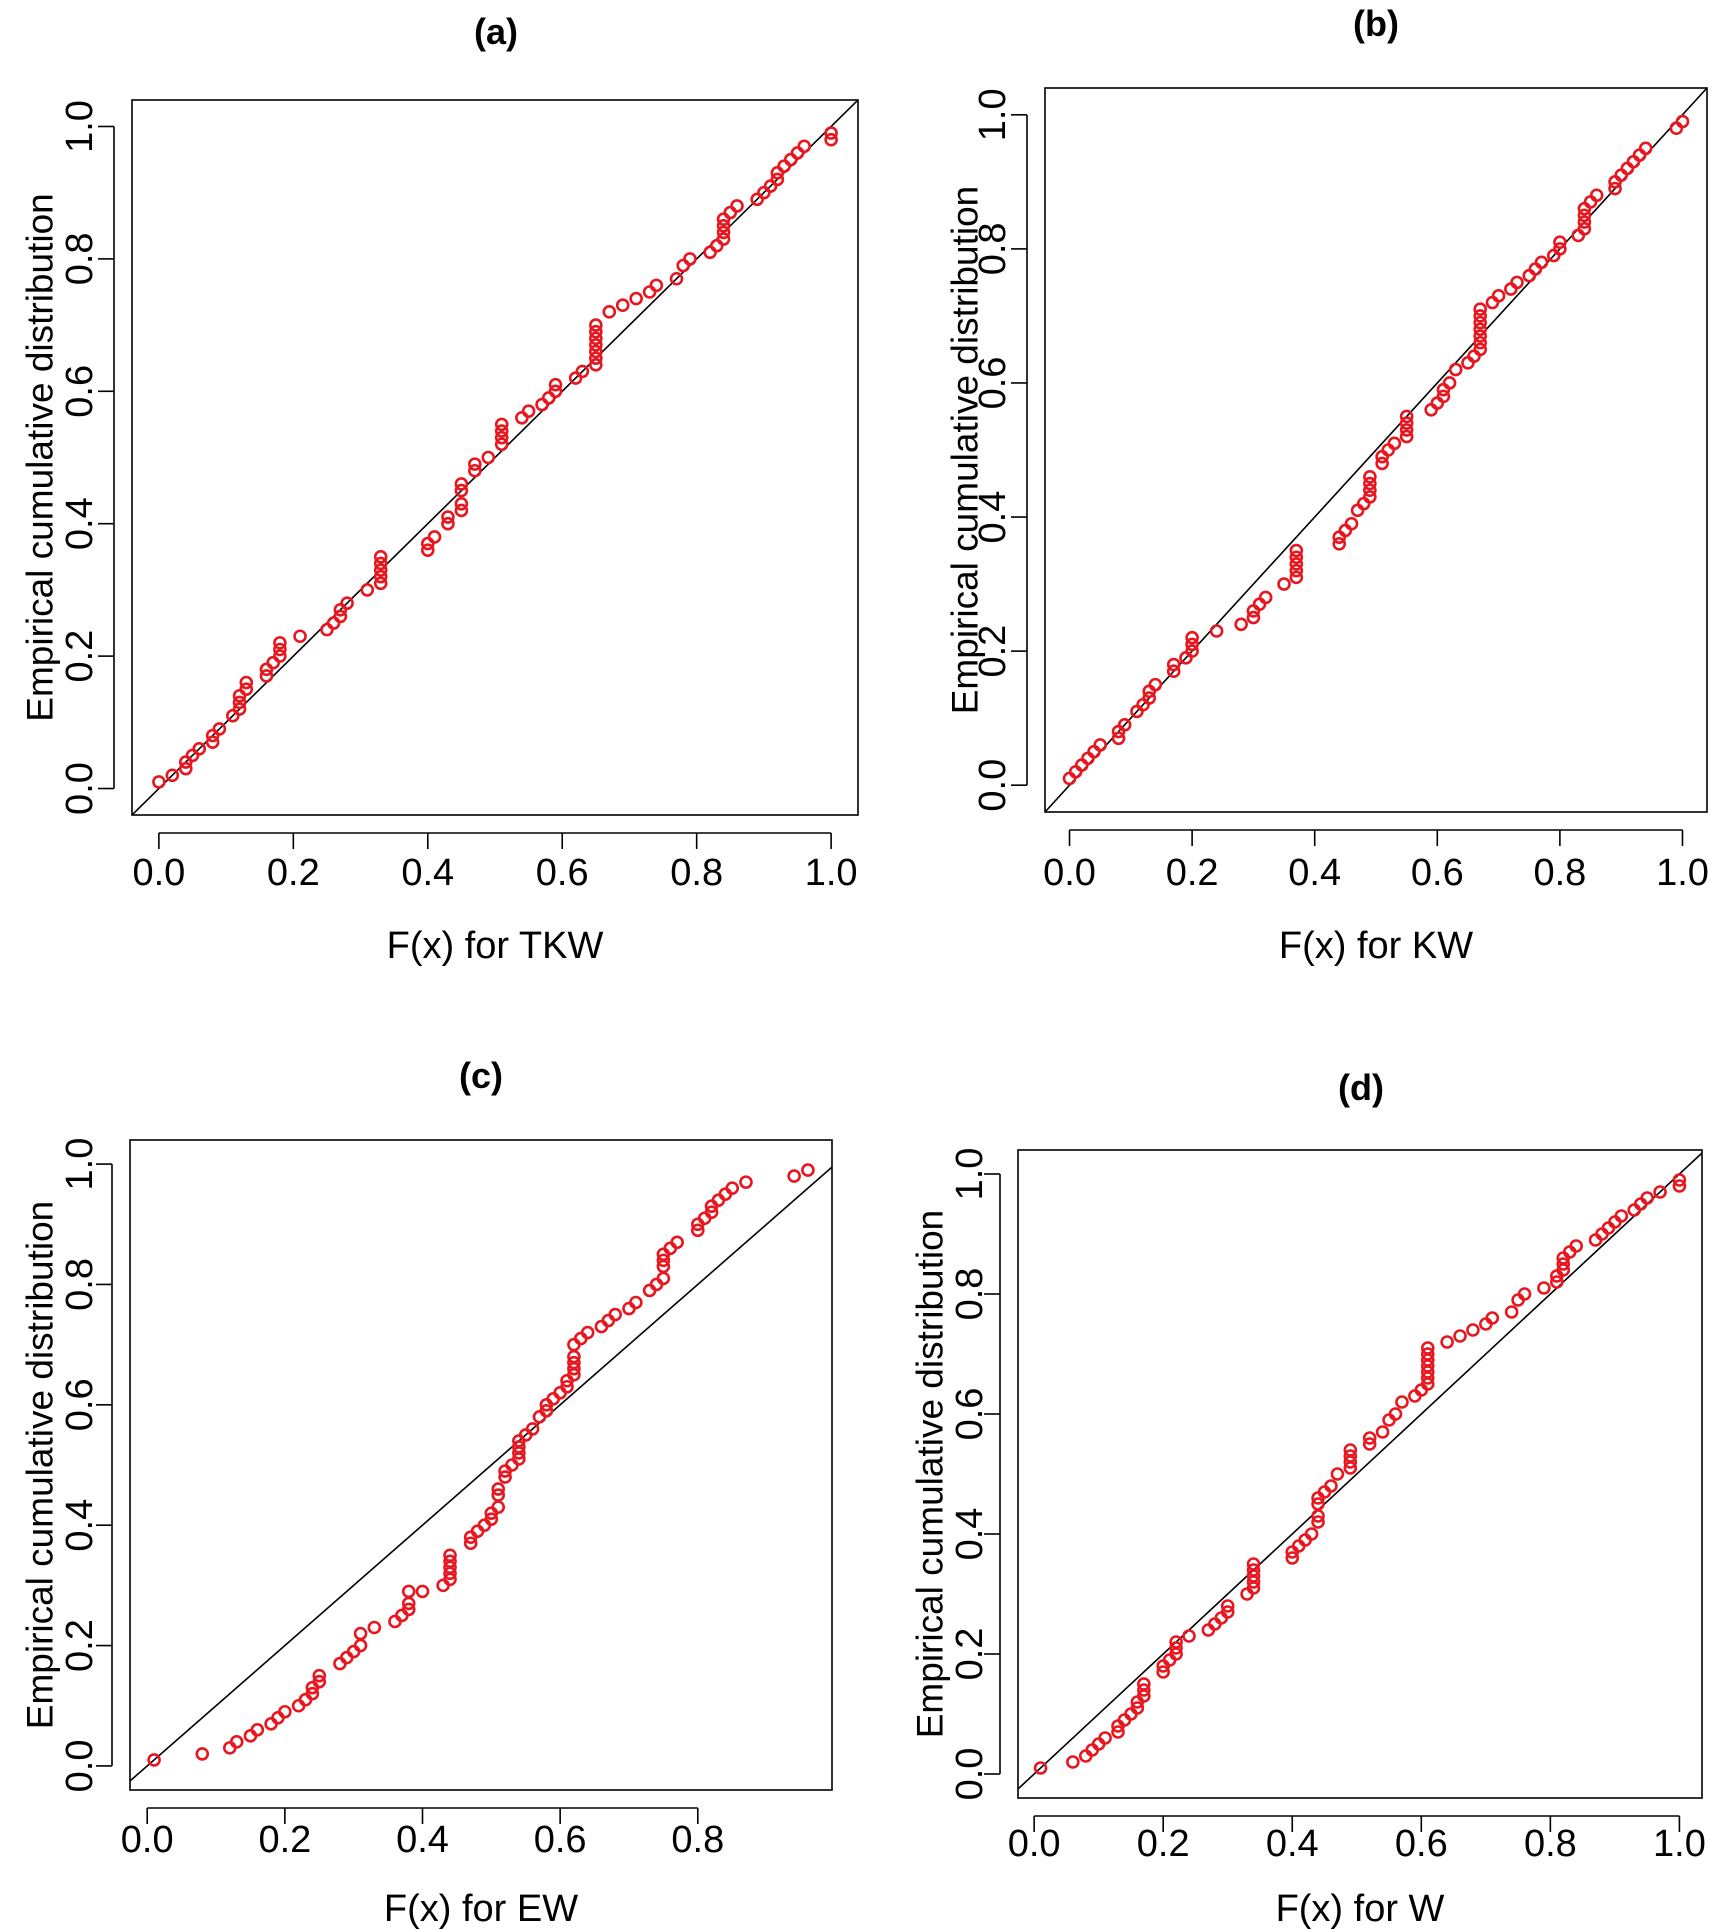 This screenshot has height=1930, width=1711. Describe the element at coordinates (1376, 23) in the screenshot. I see `chart-title: (b)` at that location.